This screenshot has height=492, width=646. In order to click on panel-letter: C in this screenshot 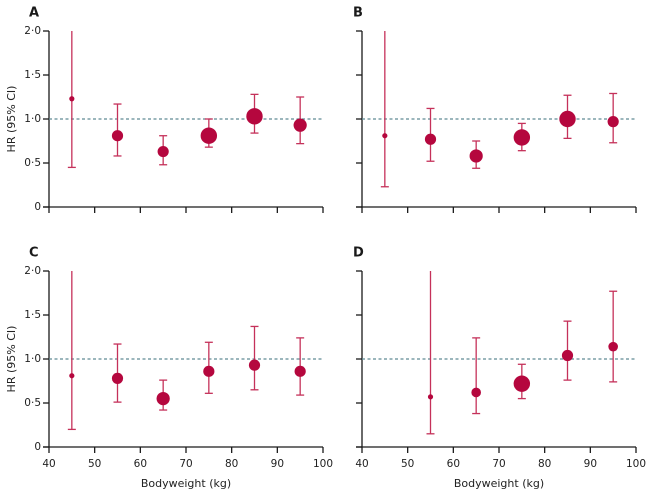, I will do `click(34, 253)`.